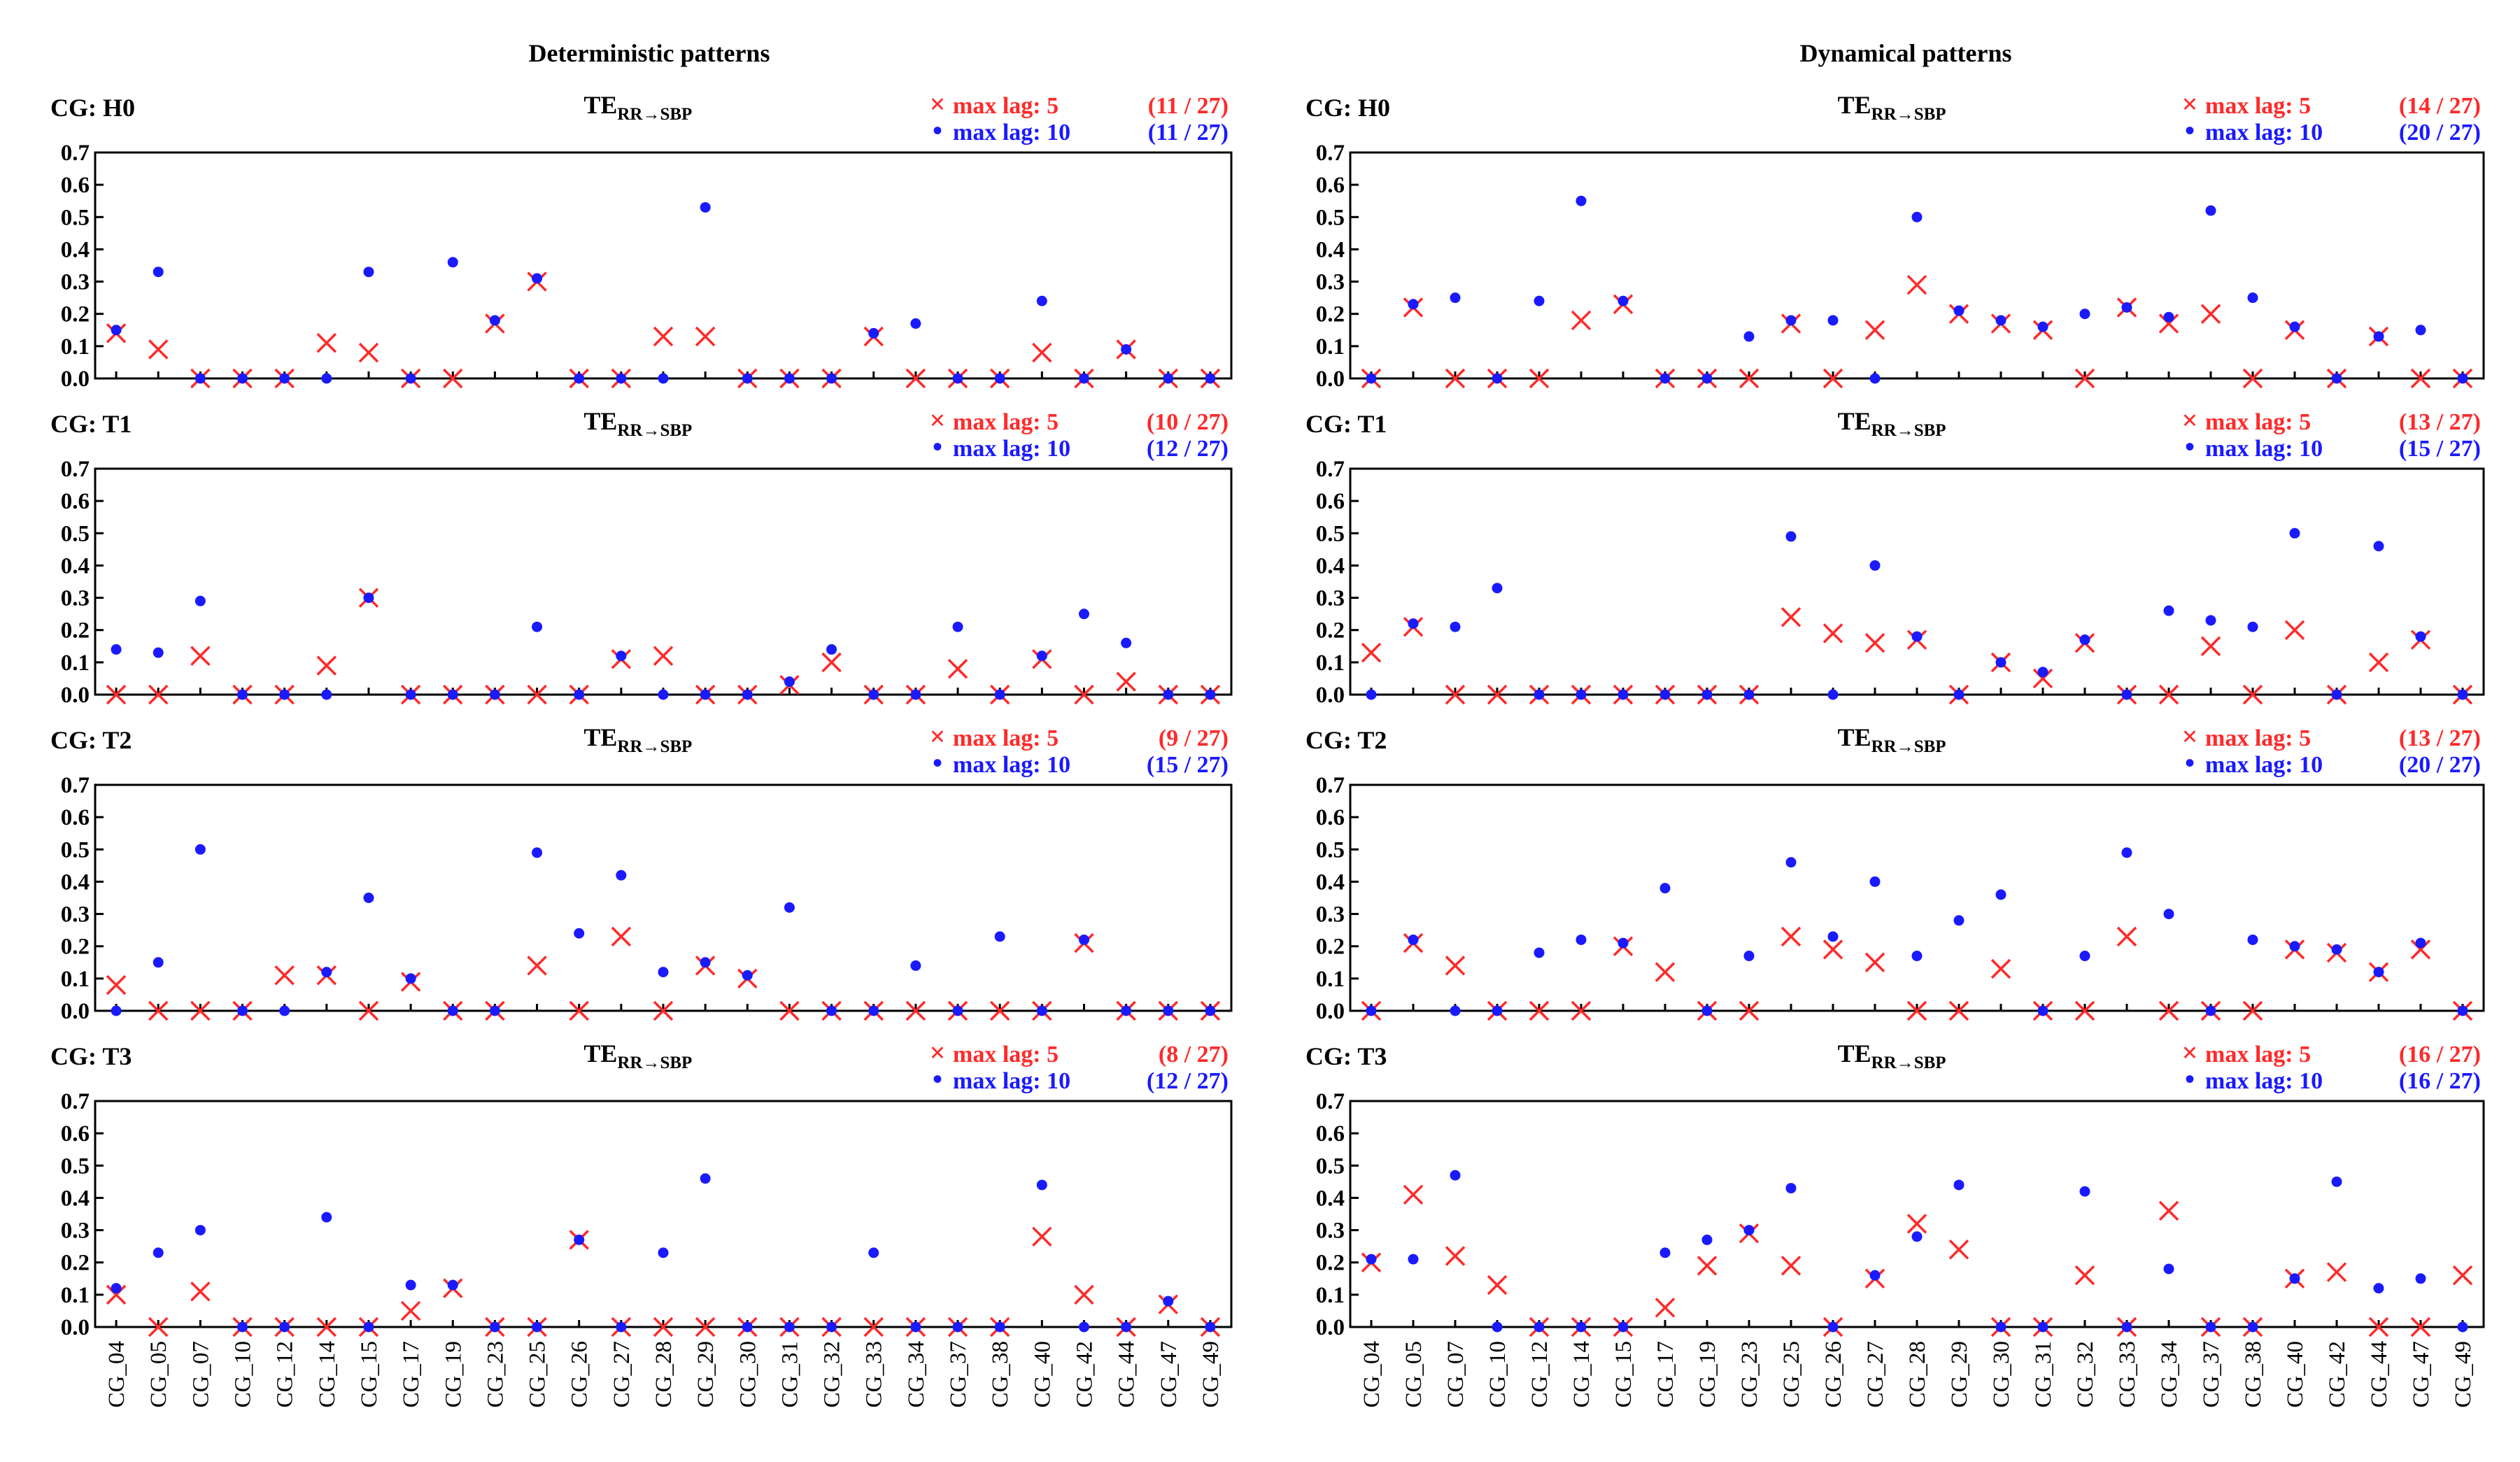 The width and height of the screenshot is (2520, 1462). What do you see at coordinates (2440, 106) in the screenshot?
I see `legend-count-lag5: (14 / 27)` at bounding box center [2440, 106].